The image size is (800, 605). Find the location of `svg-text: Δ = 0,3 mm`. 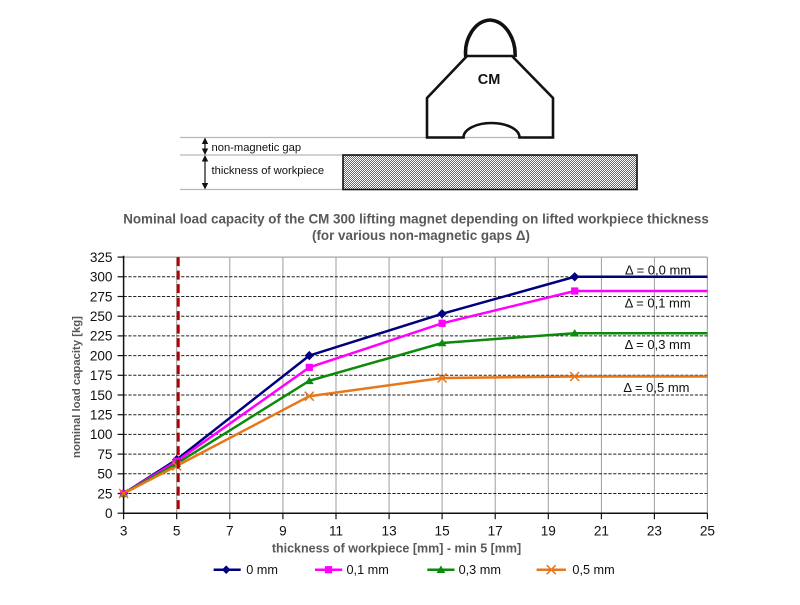

svg-text: Δ = 0,3 mm is located at coordinates (658, 344).